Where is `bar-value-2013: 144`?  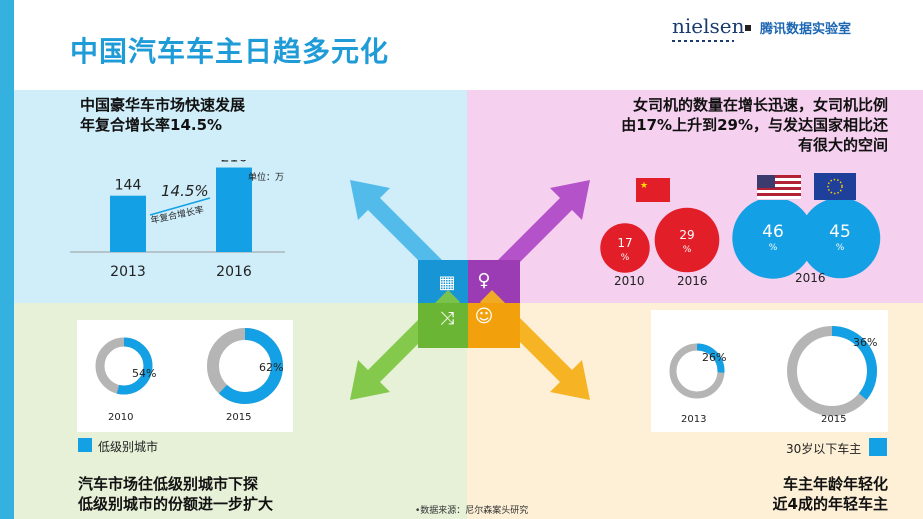
bar-value-2013: 144 is located at coordinates (128, 186).